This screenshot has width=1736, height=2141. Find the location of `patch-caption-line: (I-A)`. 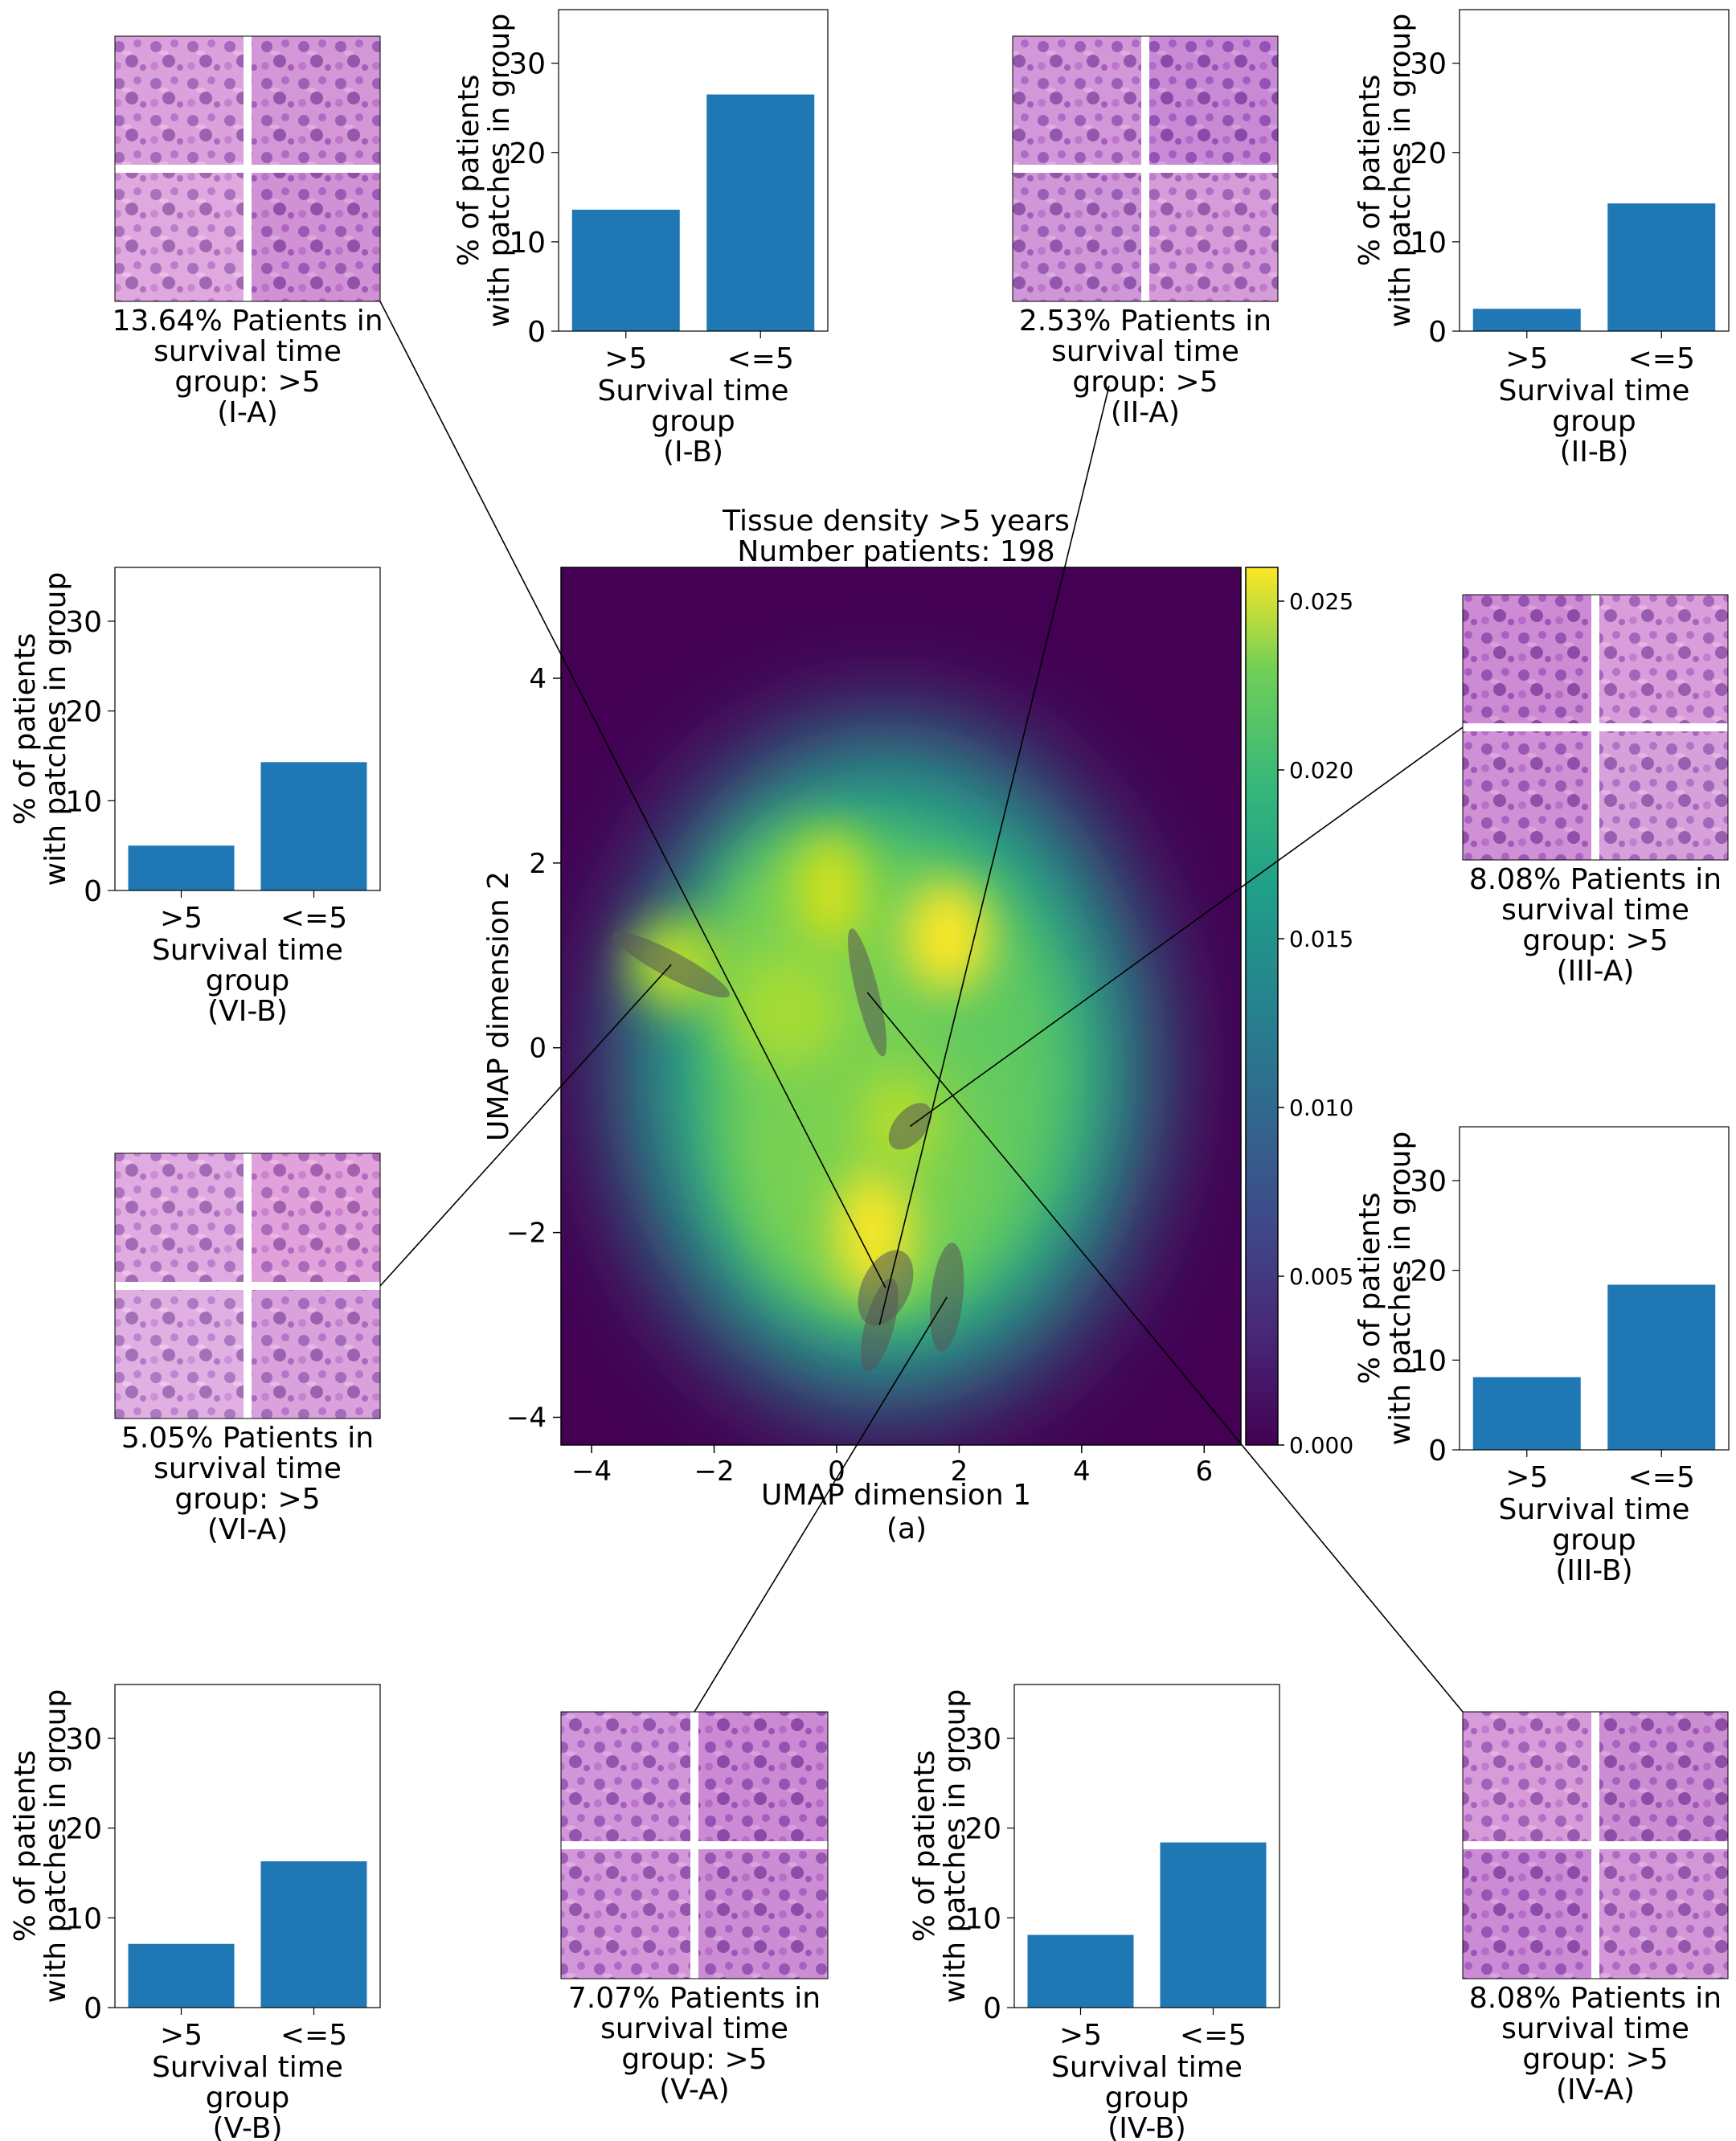

patch-caption-line: (I-A) is located at coordinates (247, 412).